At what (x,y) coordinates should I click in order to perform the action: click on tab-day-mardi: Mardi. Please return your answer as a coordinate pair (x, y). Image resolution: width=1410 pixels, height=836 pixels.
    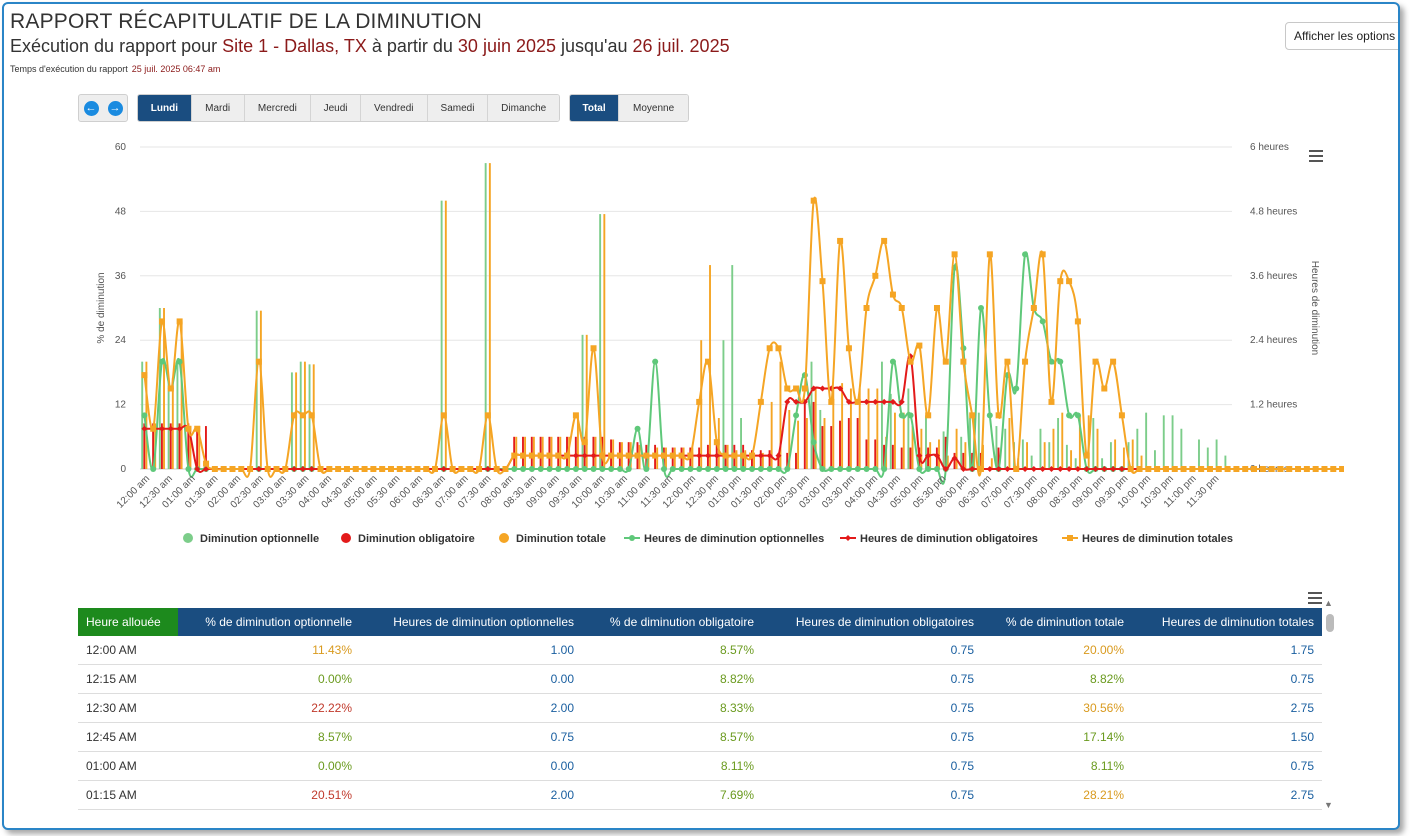
    Looking at the image, I should click on (218, 108).